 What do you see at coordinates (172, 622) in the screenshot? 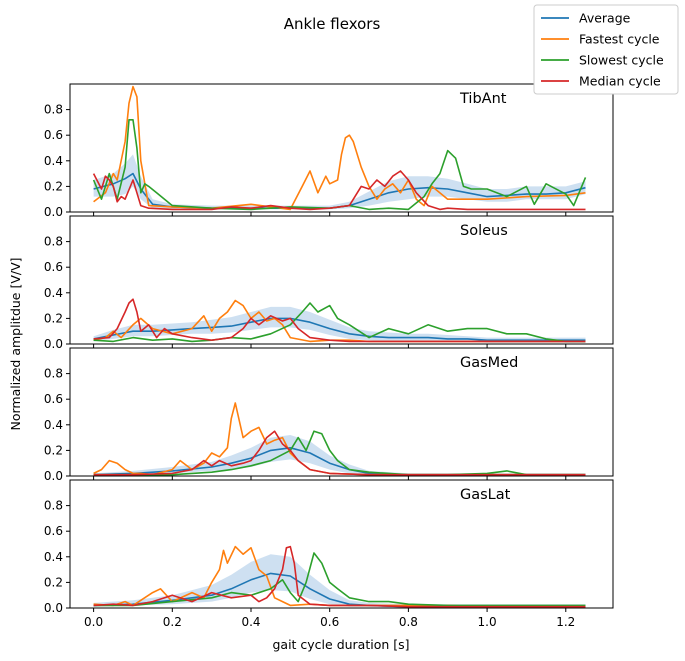
I see `x-tick-label: 0.2` at bounding box center [172, 622].